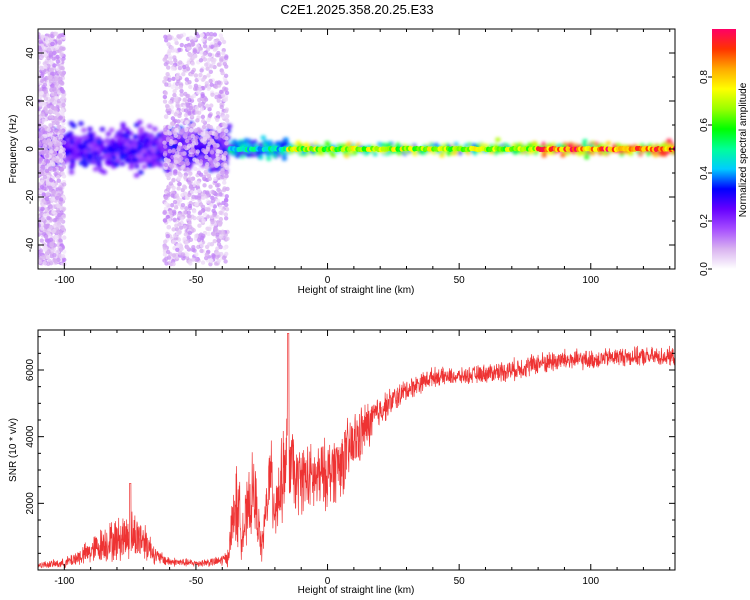 The height and width of the screenshot is (600, 750). I want to click on x-tick-label: 0, so click(328, 280).